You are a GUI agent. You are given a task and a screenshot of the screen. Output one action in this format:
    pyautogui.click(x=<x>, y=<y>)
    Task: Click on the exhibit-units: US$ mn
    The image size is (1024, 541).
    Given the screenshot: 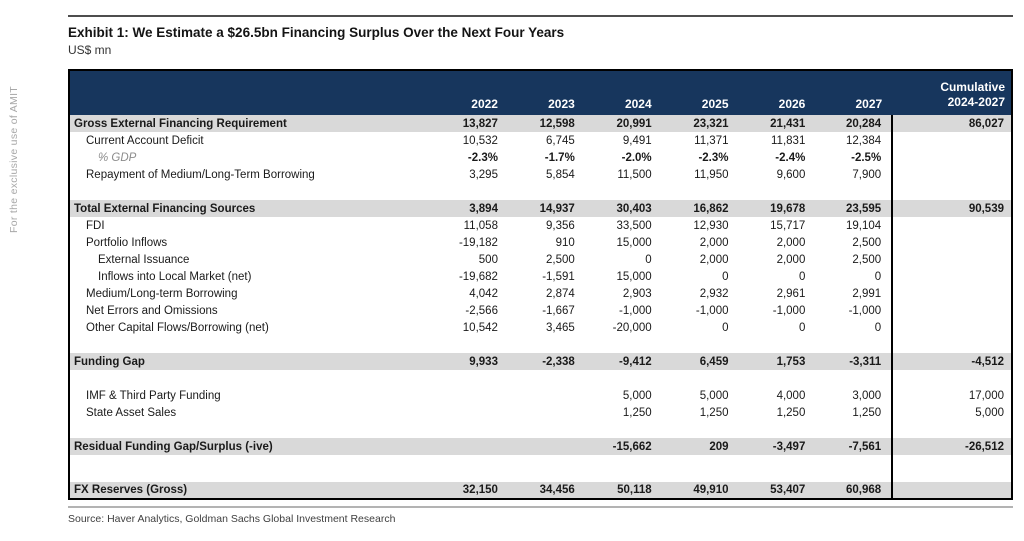 What is the action you would take?
    pyautogui.click(x=90, y=50)
    